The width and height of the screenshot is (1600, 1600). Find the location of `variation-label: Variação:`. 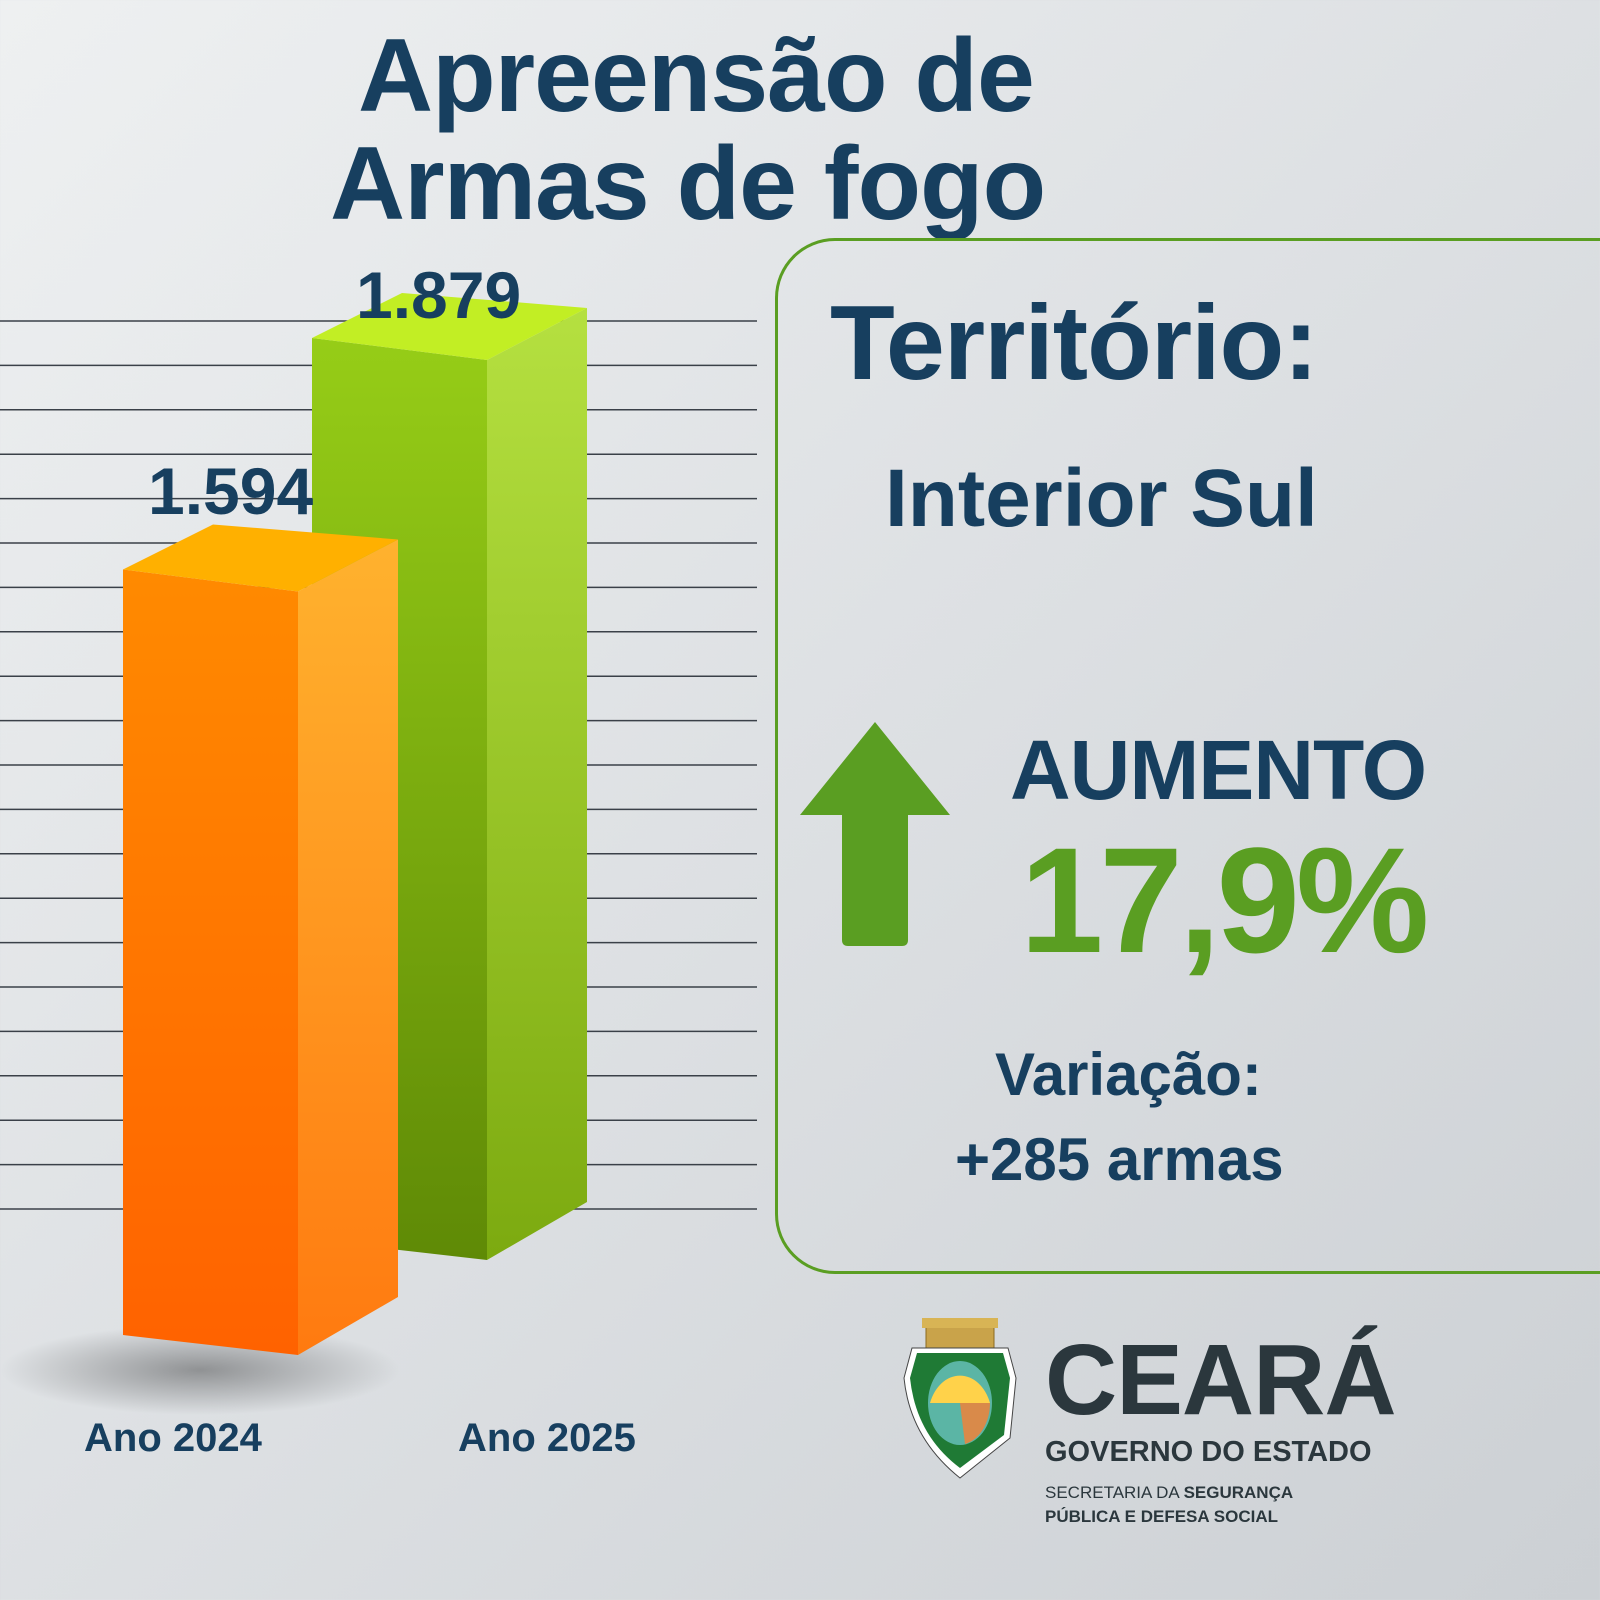

variation-label: Variação: is located at coordinates (1128, 1074).